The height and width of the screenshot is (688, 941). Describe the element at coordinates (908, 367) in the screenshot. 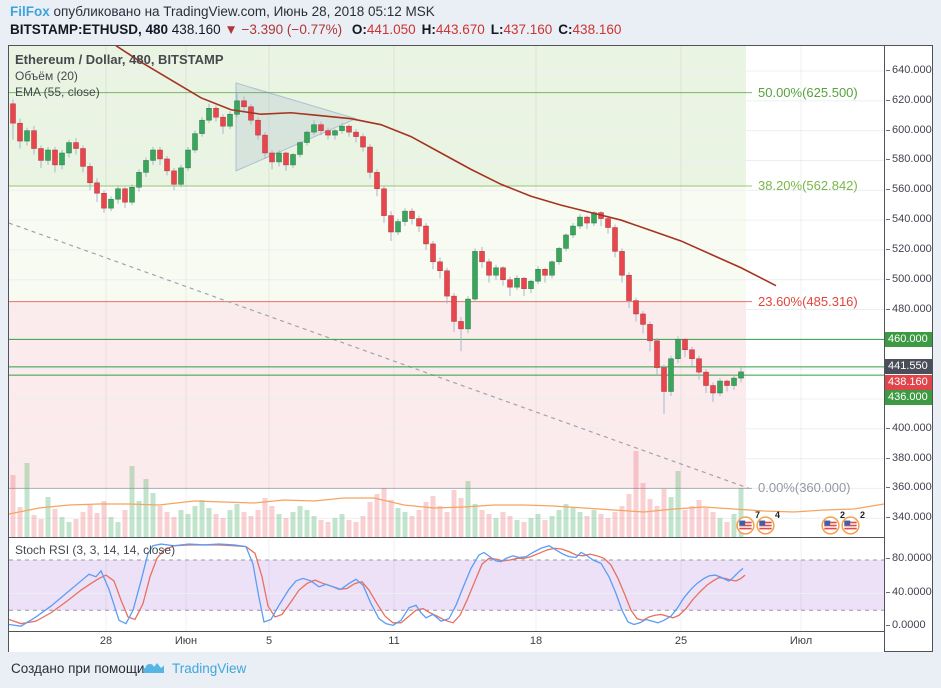

I see `price-badge: 441.550` at that location.